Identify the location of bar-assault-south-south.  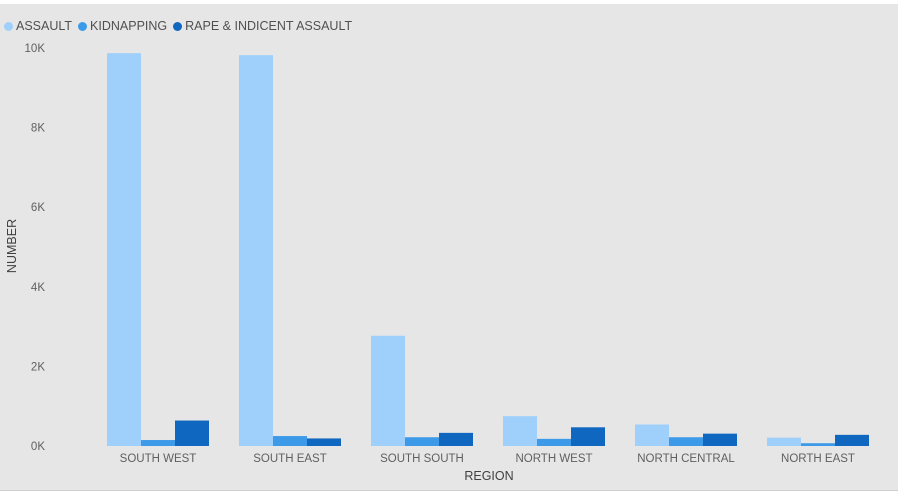
(388, 390).